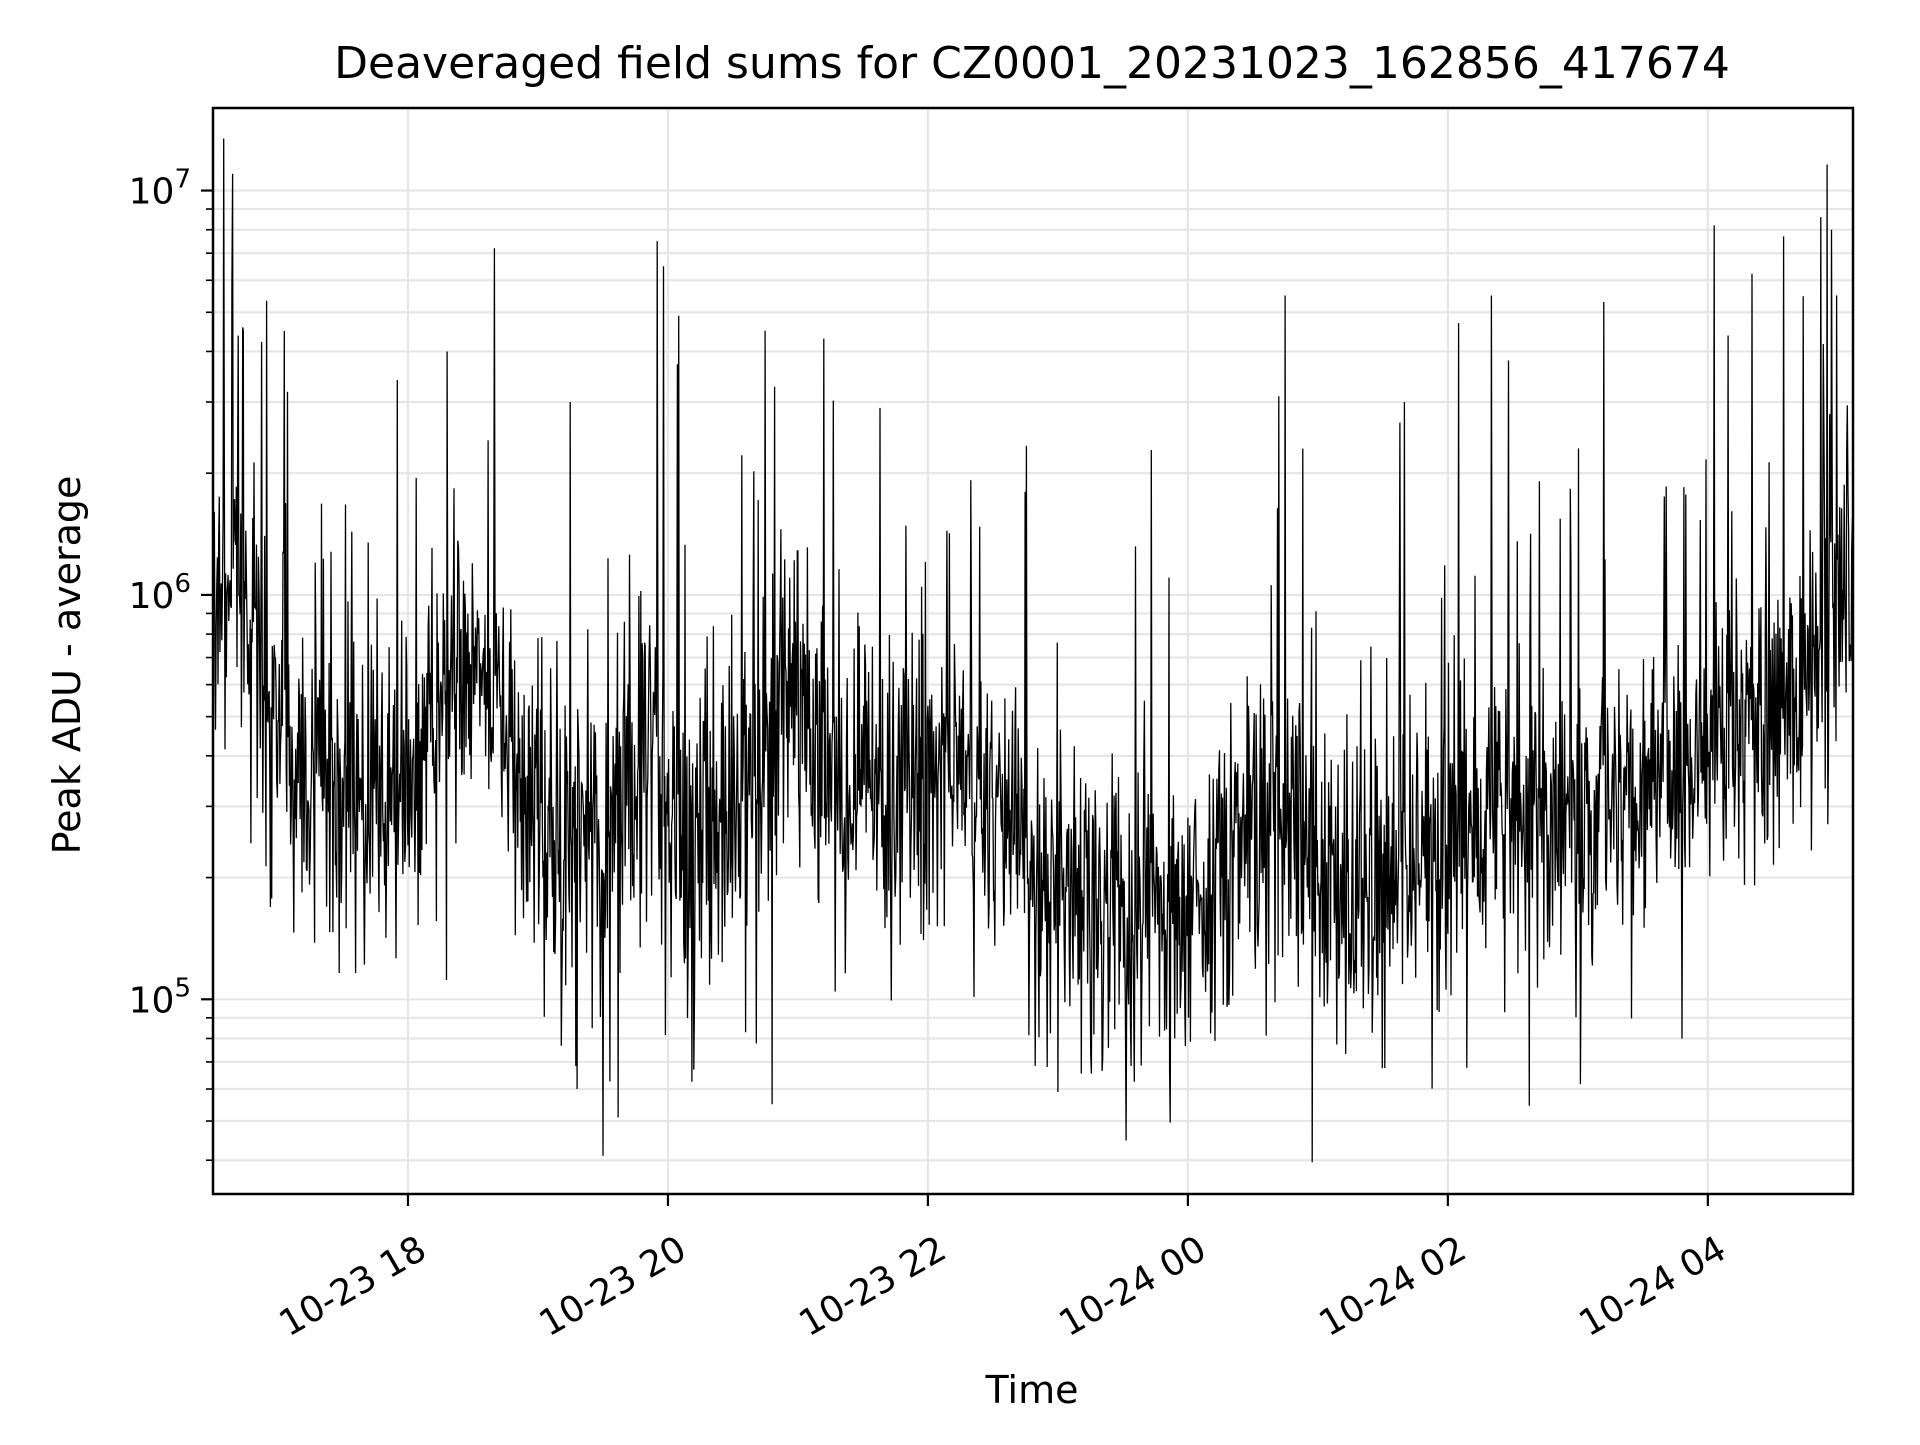  What do you see at coordinates (160, 997) in the screenshot?
I see `y-tick-label: 10⁵` at bounding box center [160, 997].